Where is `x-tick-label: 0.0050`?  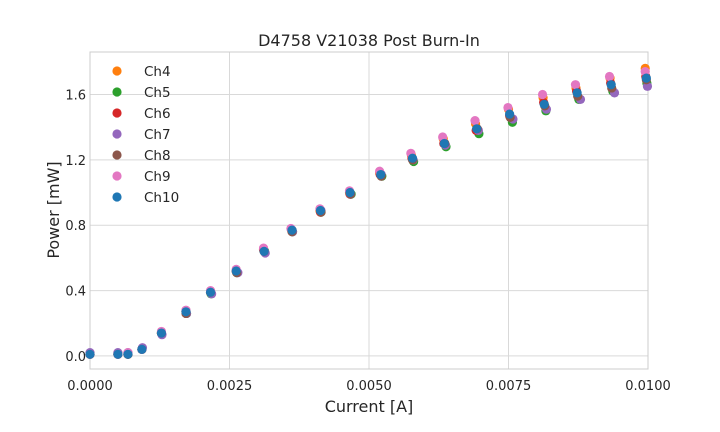
x-tick-label: 0.0050 is located at coordinates (369, 386).